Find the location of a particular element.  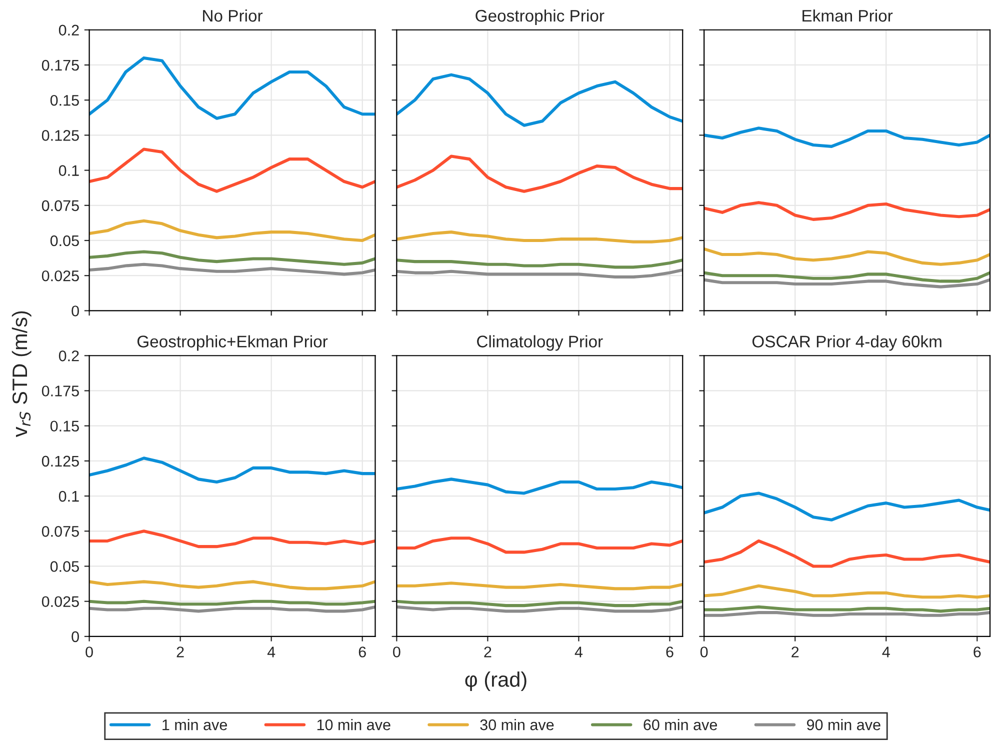

chart-title: Climatology Prior is located at coordinates (540, 343).